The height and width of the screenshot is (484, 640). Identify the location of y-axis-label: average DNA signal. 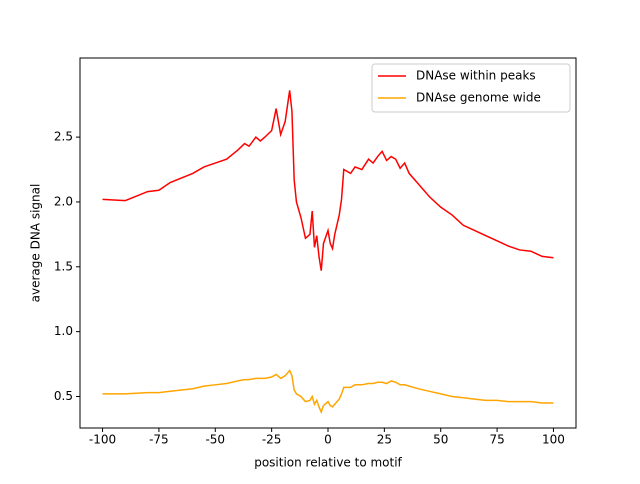
(36, 243).